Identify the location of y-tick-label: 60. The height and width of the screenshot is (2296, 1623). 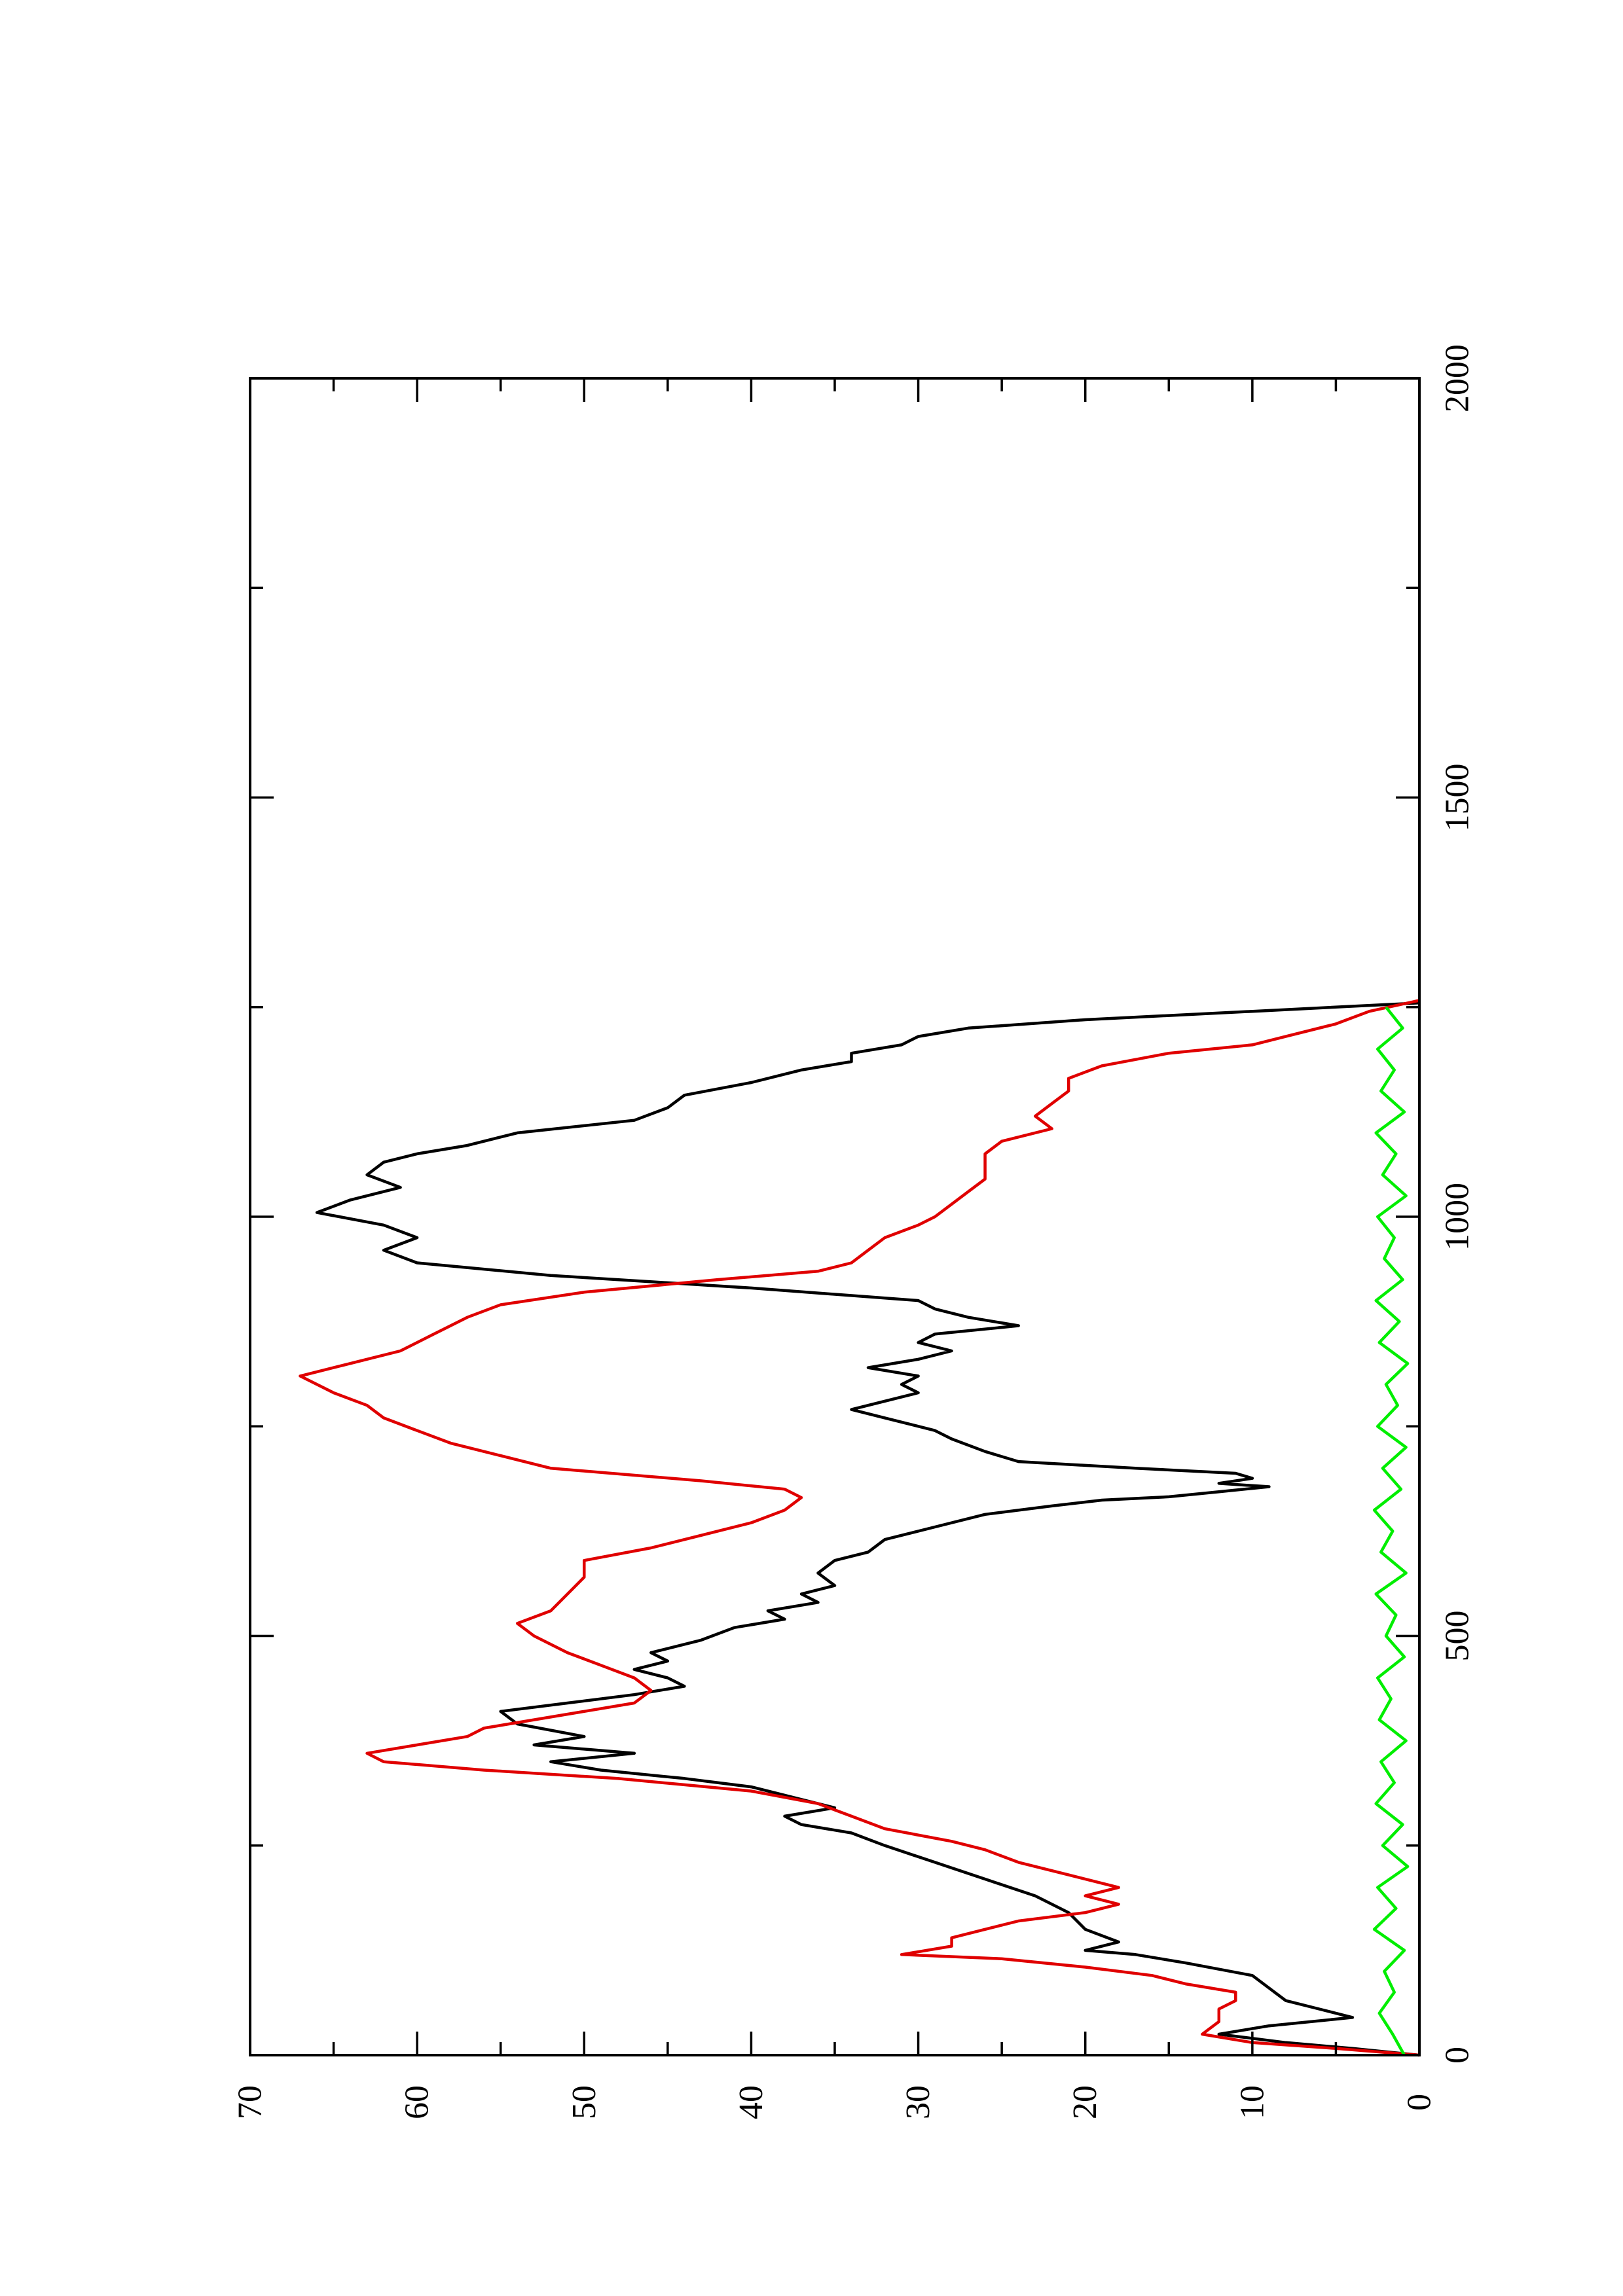
(417, 2102).